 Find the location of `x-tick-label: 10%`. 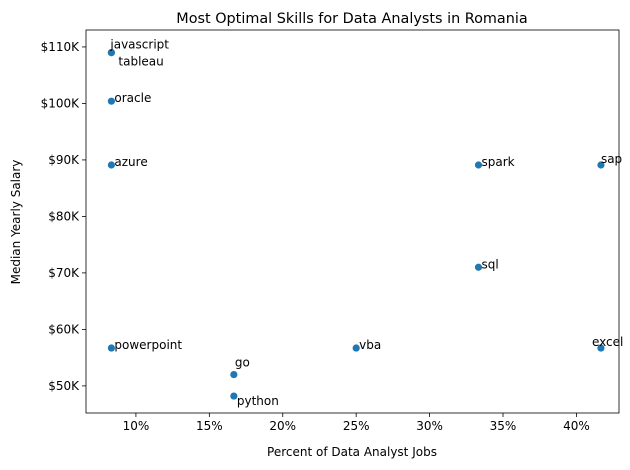

x-tick-label: 10% is located at coordinates (136, 426).